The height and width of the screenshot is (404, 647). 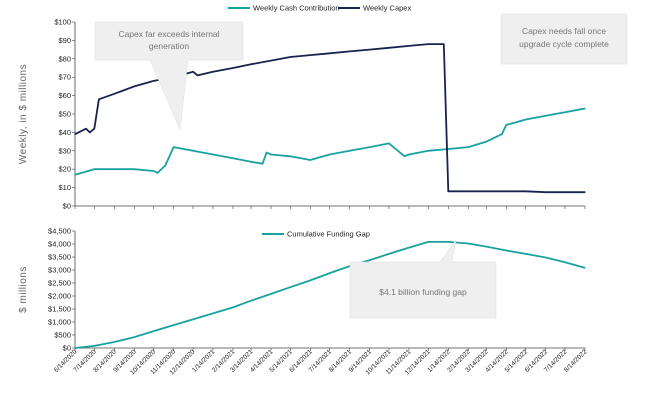 I want to click on bottom-y-axis-title: $ millions, so click(x=23, y=289).